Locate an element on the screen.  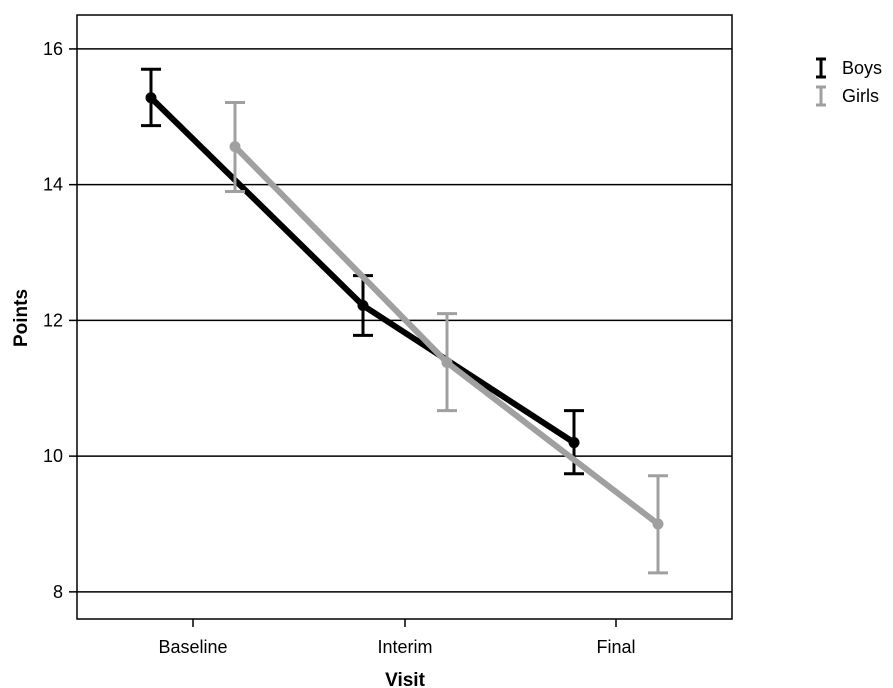
x-tick-label-final: Final is located at coordinates (615, 647).